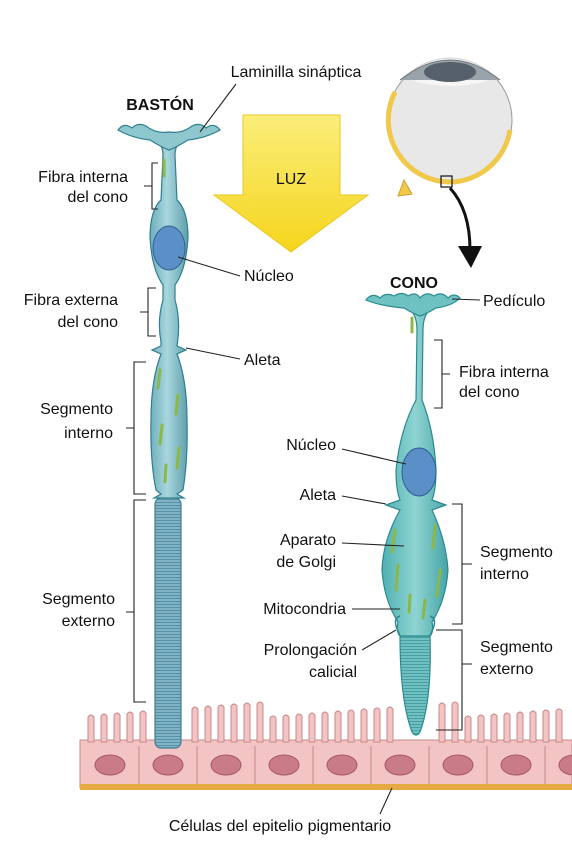  What do you see at coordinates (308, 540) in the screenshot?
I see `label-cone-golgi-1: Aparato` at bounding box center [308, 540].